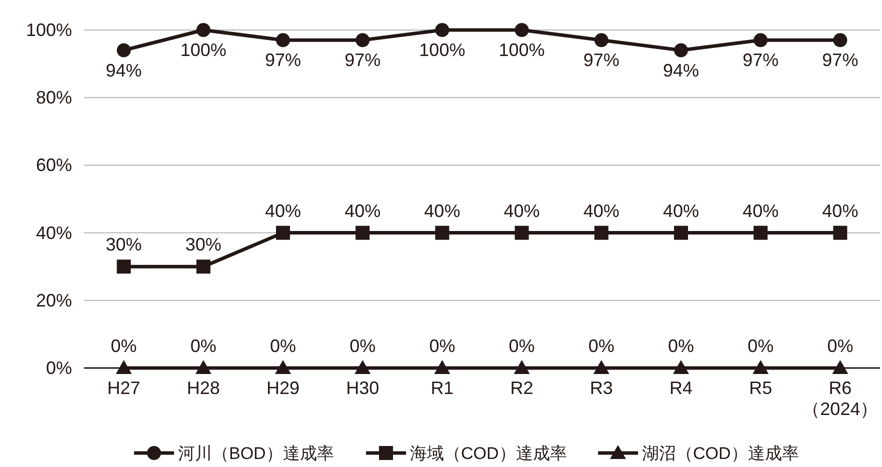 This screenshot has width=882, height=467. Describe the element at coordinates (203, 388) in the screenshot. I see `x-tick-label: H28` at that location.